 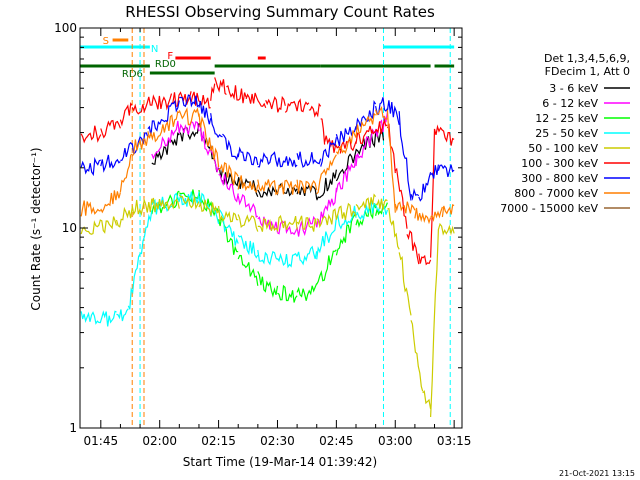 I want to click on legend-entry-label: 100 - 300 keV, so click(x=559, y=163).